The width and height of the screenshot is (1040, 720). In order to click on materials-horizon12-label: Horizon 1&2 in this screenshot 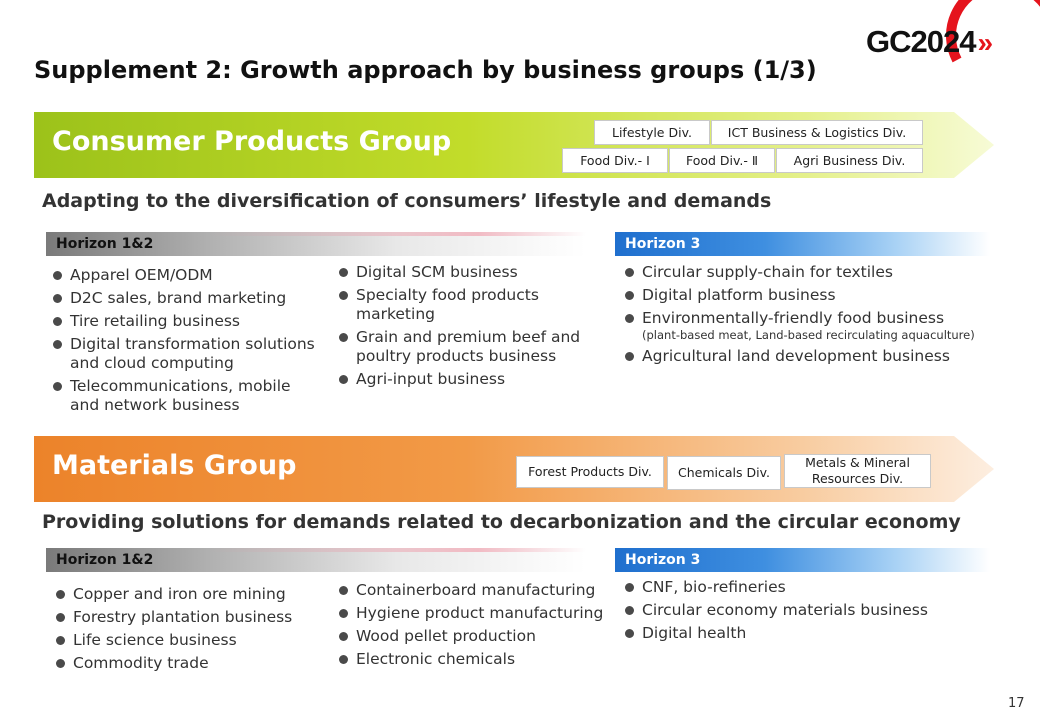, I will do `click(105, 560)`.